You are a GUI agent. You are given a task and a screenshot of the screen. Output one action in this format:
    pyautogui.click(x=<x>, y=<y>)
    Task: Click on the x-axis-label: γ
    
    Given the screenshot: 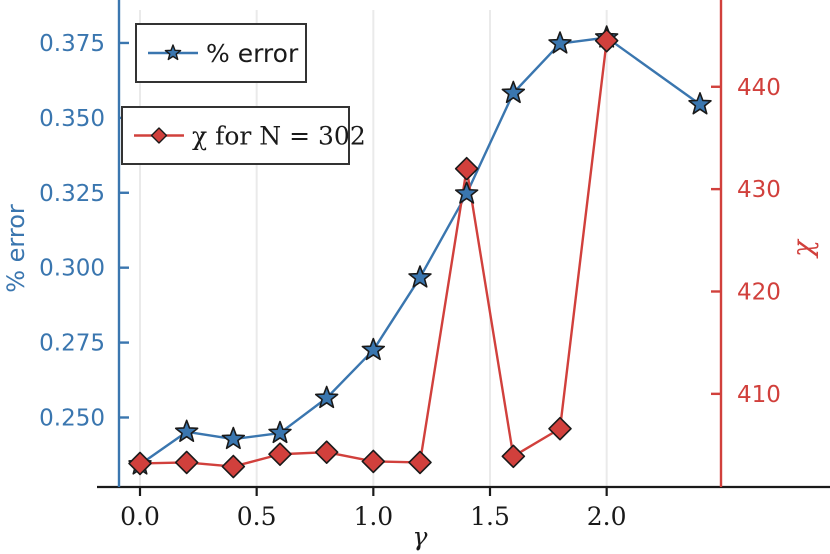 What is the action you would take?
    pyautogui.click(x=420, y=536)
    